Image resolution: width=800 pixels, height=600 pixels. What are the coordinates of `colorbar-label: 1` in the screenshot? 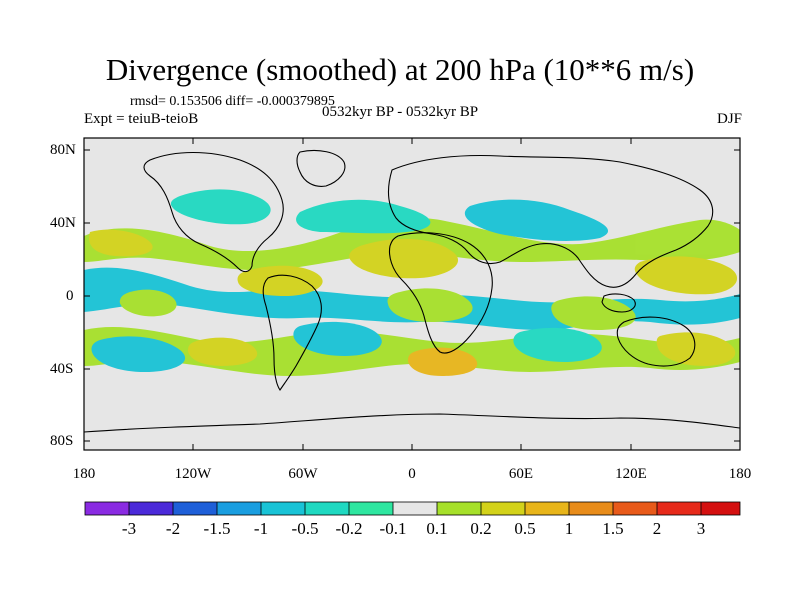 It's located at (569, 528).